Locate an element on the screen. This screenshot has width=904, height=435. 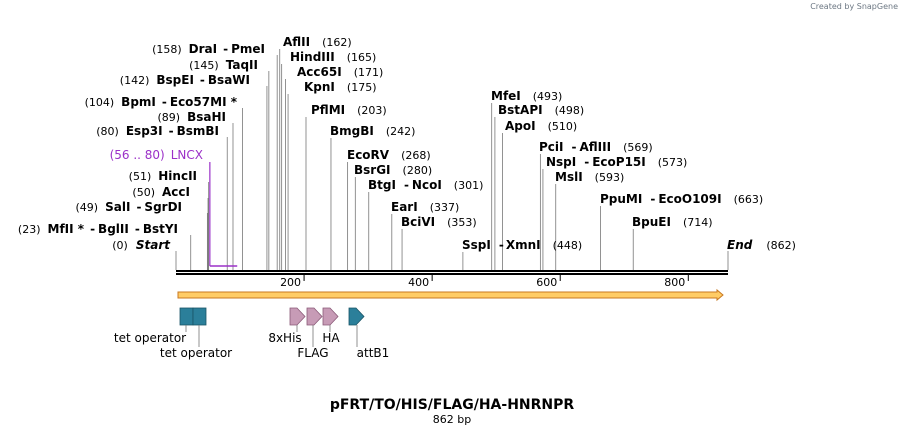
site-label: HindIII (165) is located at coordinates (333, 57).